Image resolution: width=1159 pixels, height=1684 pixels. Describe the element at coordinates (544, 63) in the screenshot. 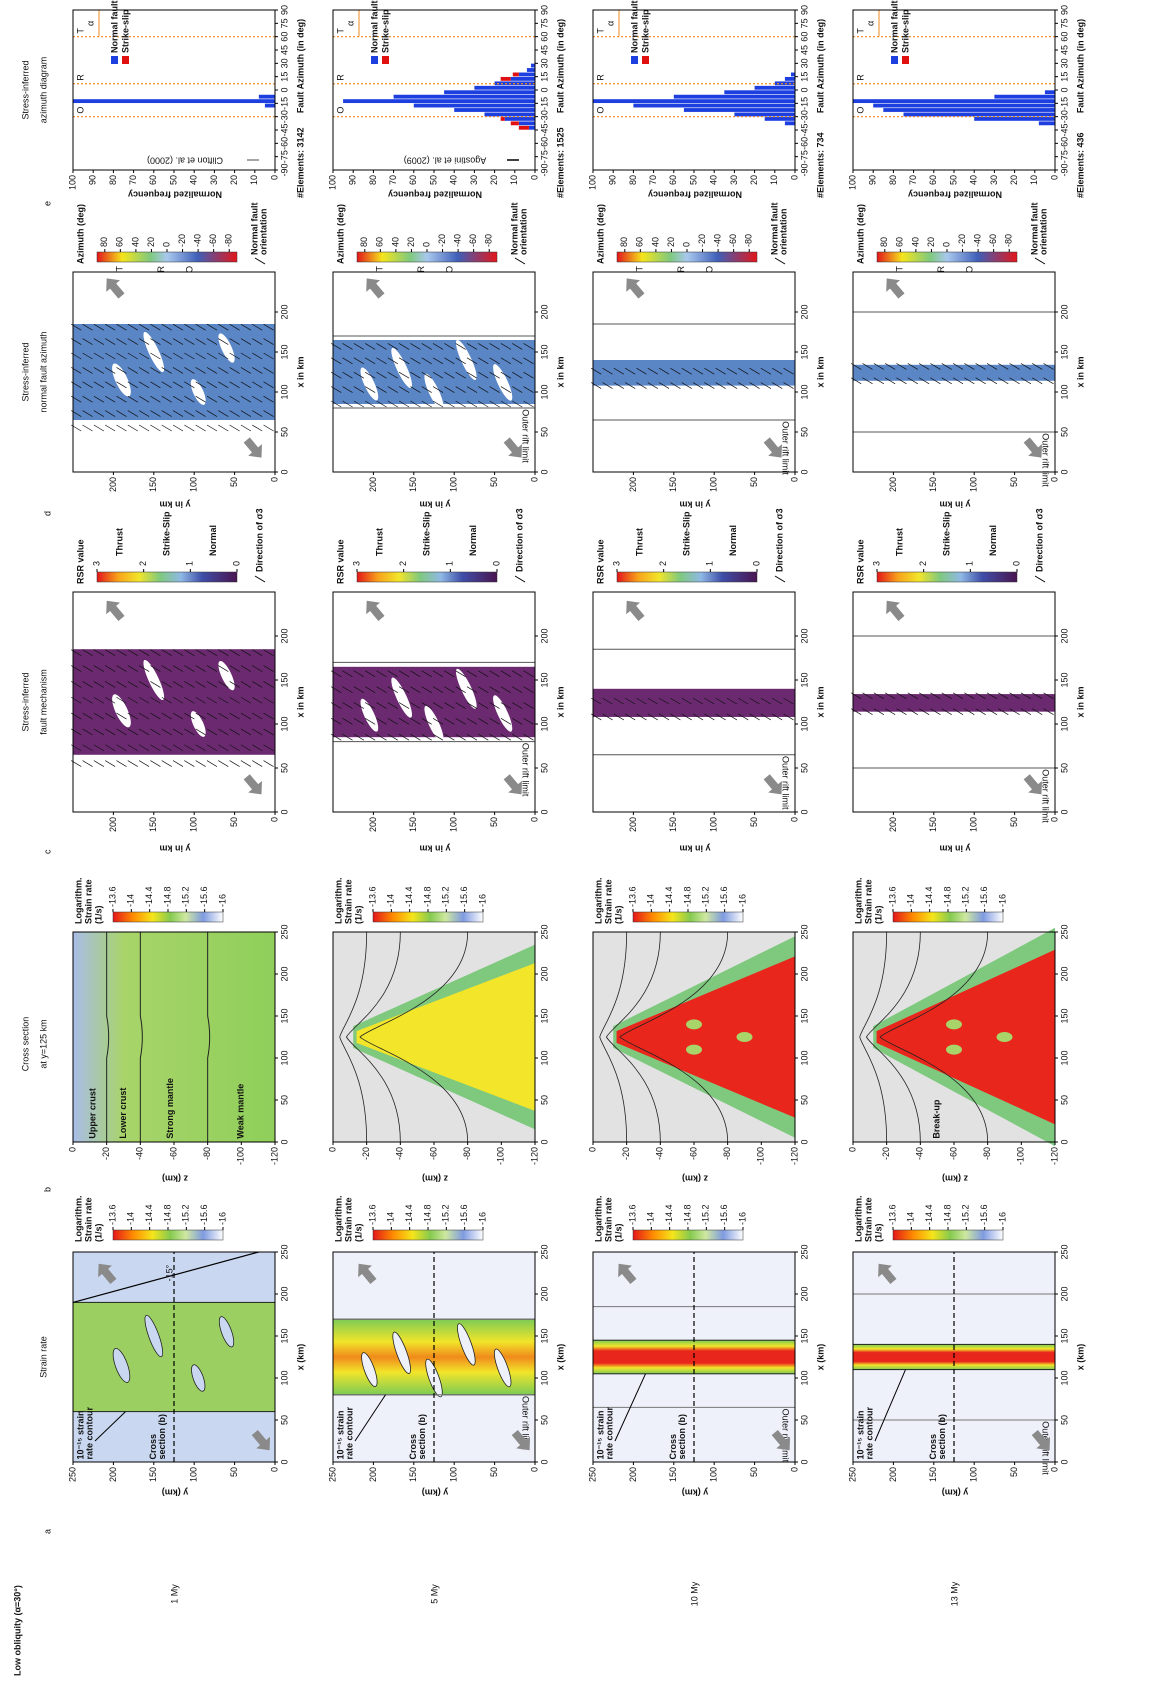

I see `x-tick-label: 30` at that location.